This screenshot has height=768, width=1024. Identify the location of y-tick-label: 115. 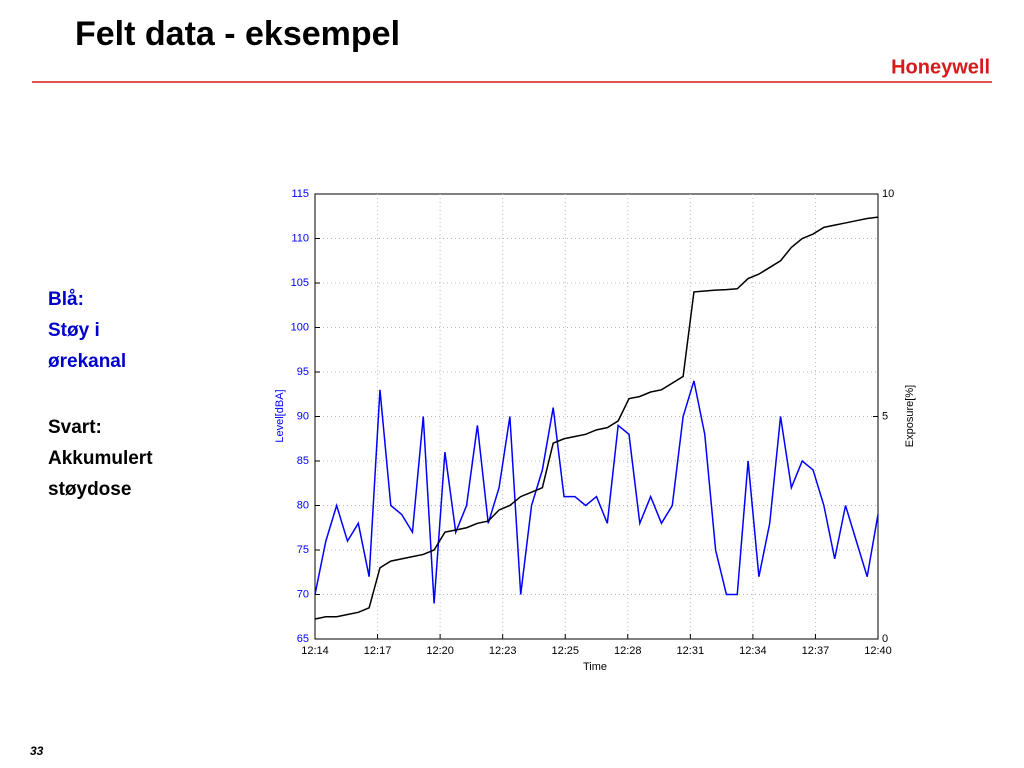
(300, 194).